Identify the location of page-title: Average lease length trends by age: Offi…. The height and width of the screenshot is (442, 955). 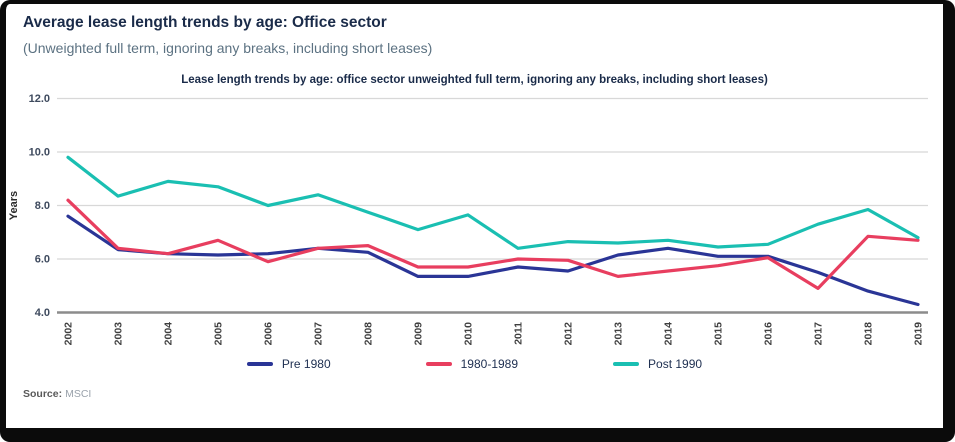
(205, 22).